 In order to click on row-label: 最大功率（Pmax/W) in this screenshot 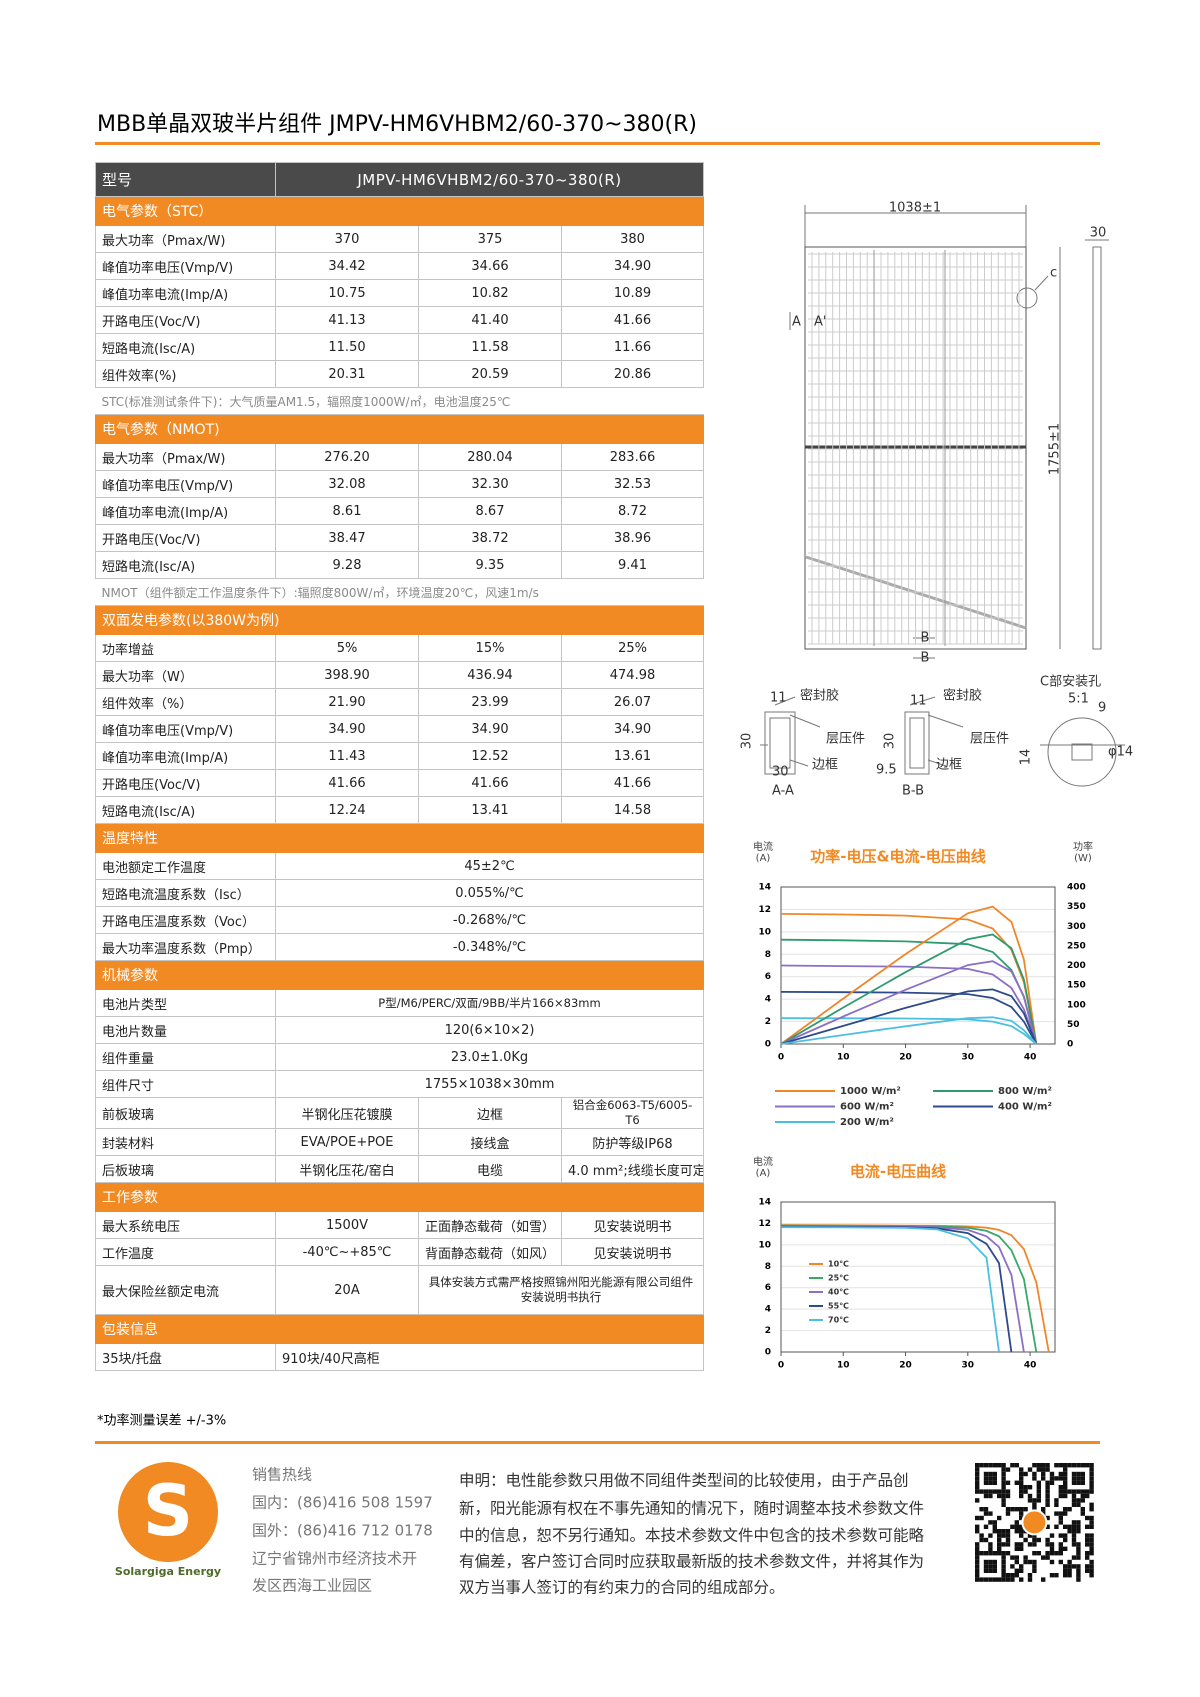, I will do `click(185, 457)`.